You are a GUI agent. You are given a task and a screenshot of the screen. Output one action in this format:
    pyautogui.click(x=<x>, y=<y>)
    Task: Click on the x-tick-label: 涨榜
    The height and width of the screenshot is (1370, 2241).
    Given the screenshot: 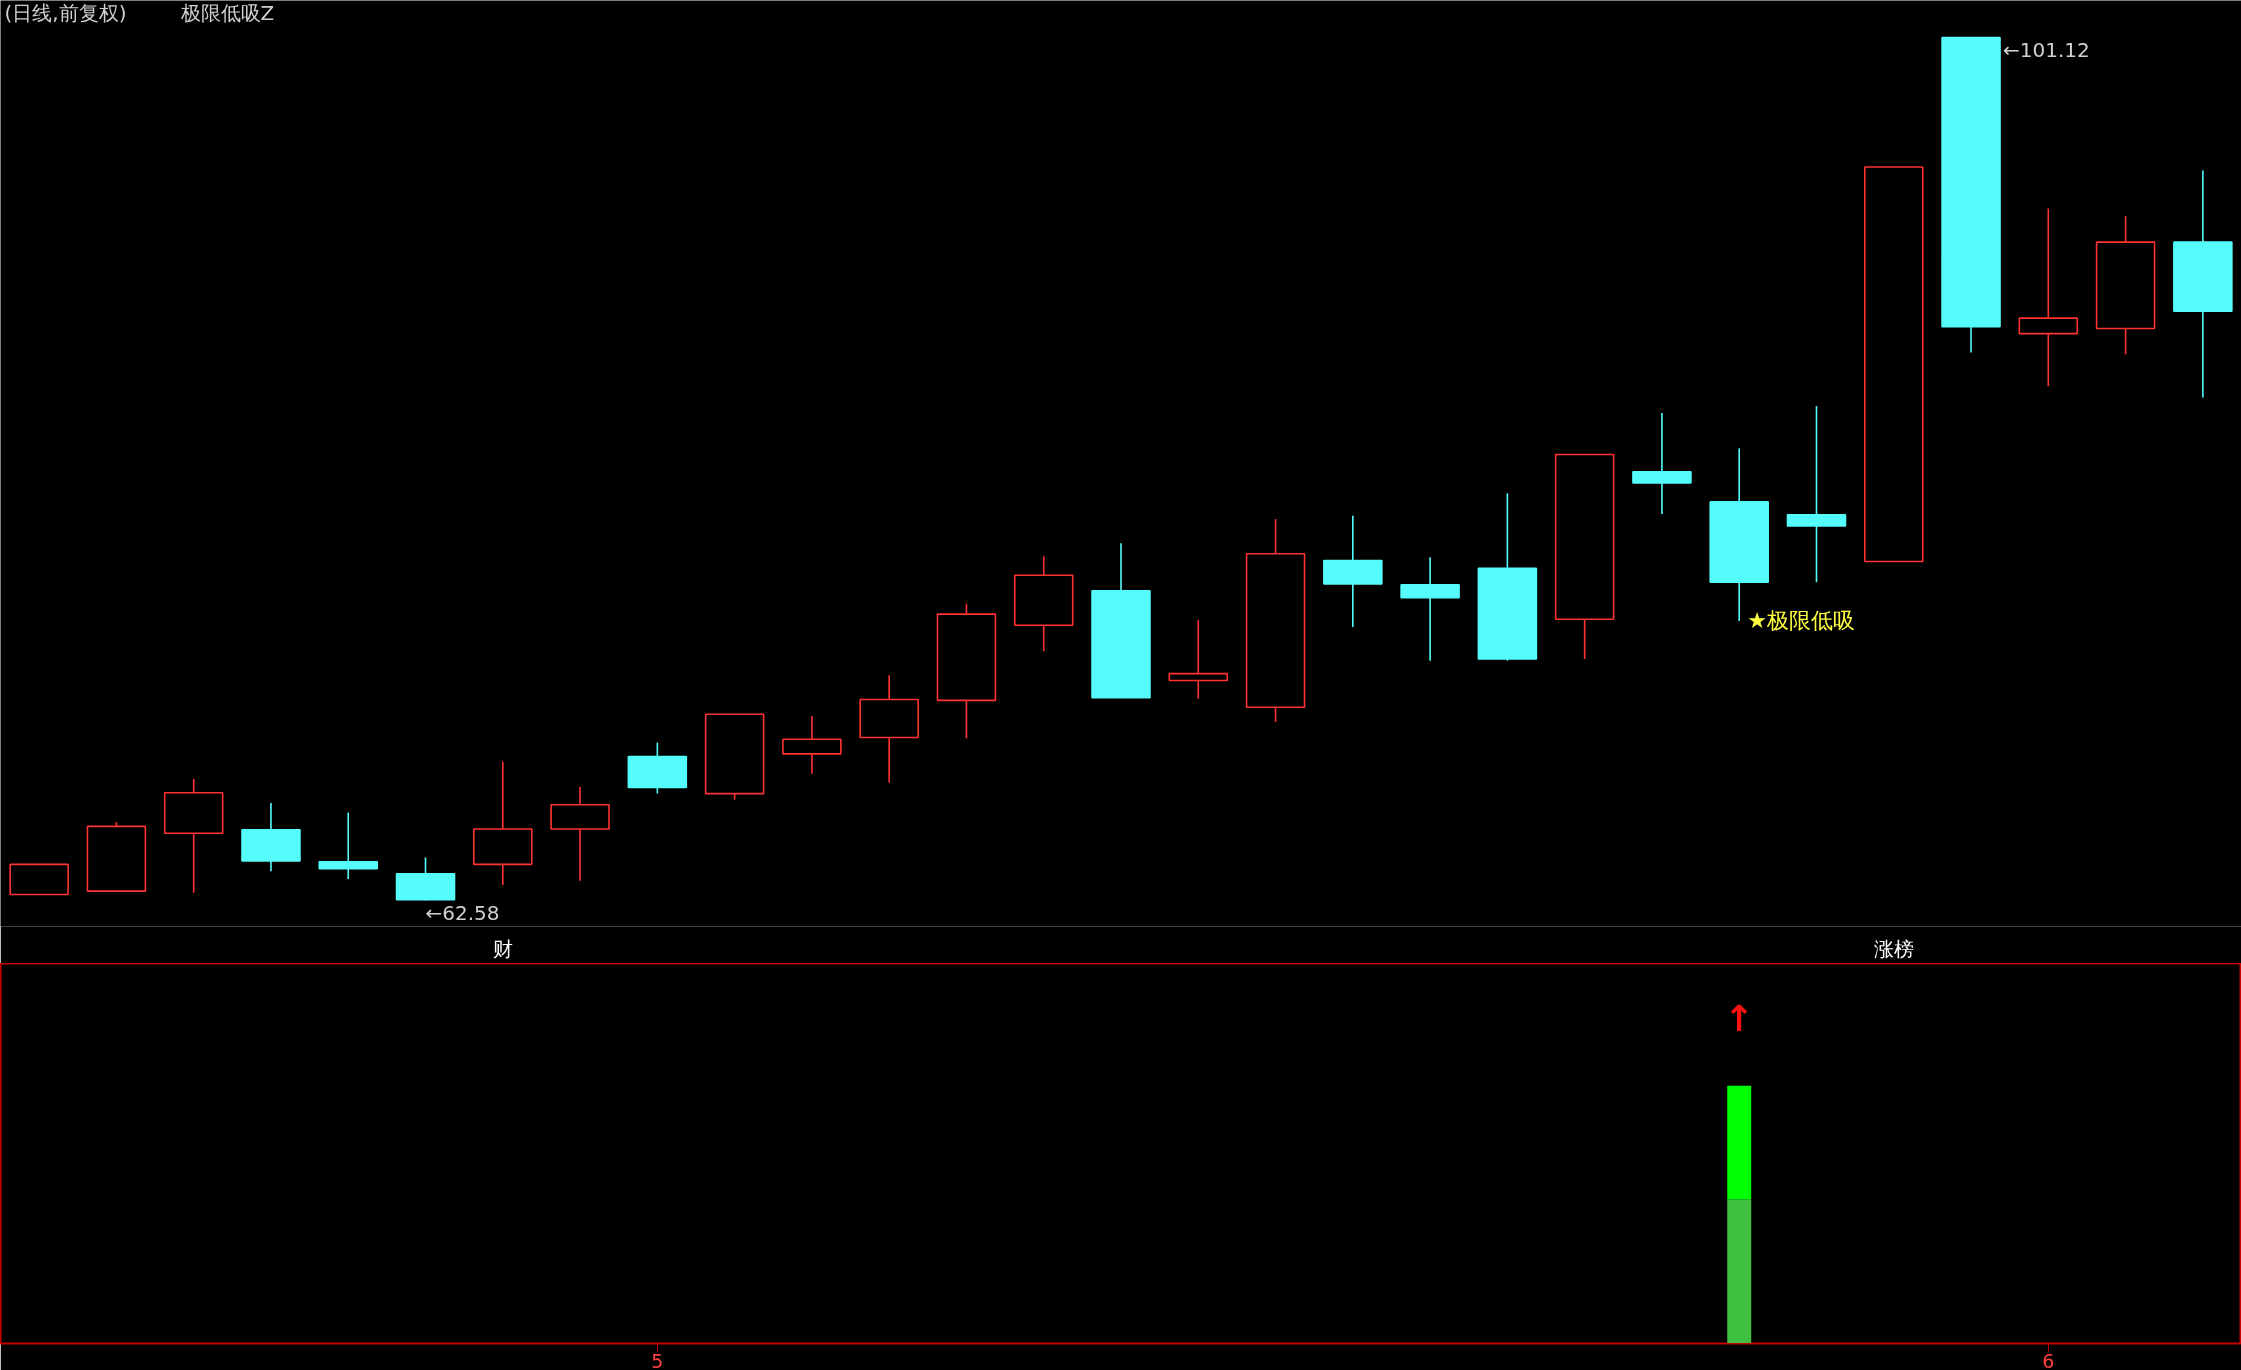 What is the action you would take?
    pyautogui.click(x=1893, y=948)
    